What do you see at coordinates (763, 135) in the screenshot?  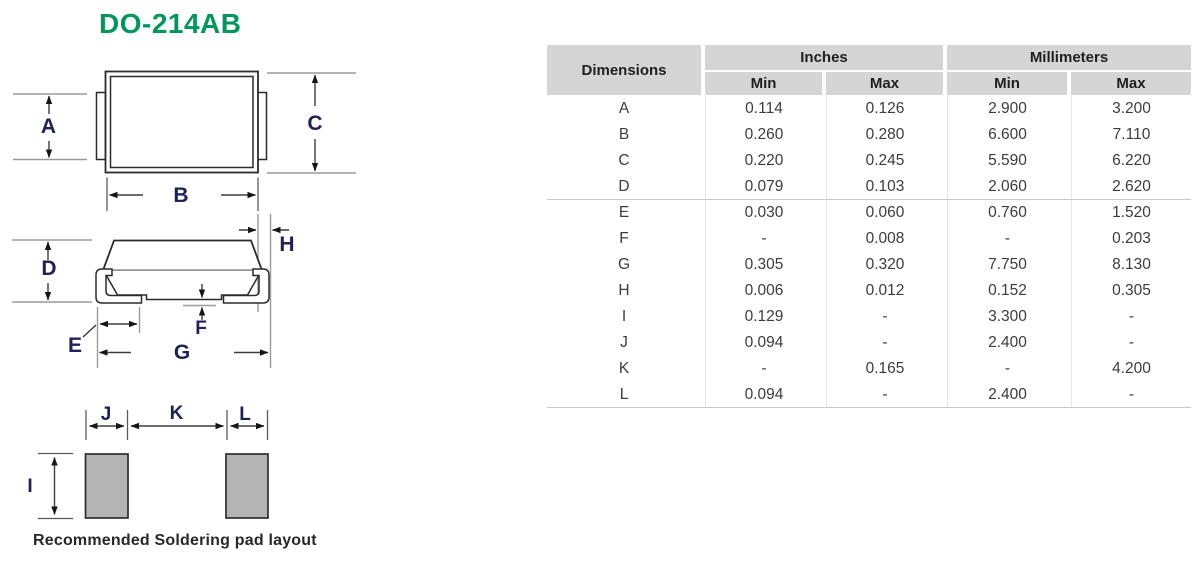 I see `cell-in-min: 0.260` at bounding box center [763, 135].